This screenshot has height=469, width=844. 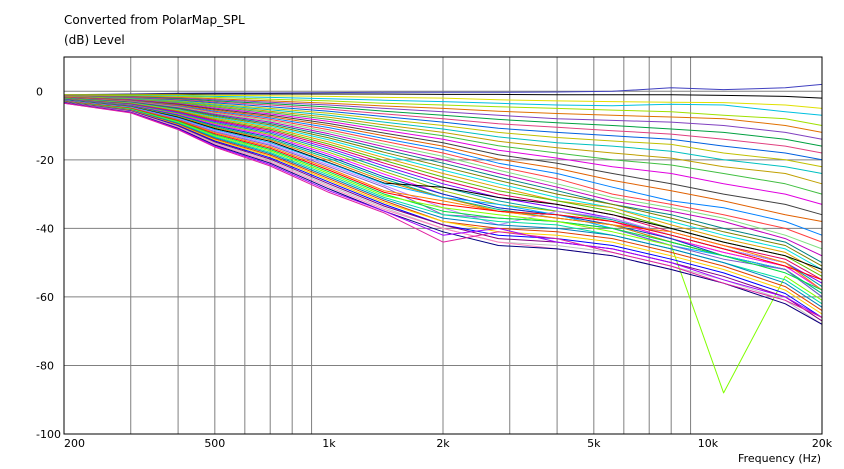 What do you see at coordinates (45, 365) in the screenshot?
I see `y-tick-label: -80` at bounding box center [45, 365].